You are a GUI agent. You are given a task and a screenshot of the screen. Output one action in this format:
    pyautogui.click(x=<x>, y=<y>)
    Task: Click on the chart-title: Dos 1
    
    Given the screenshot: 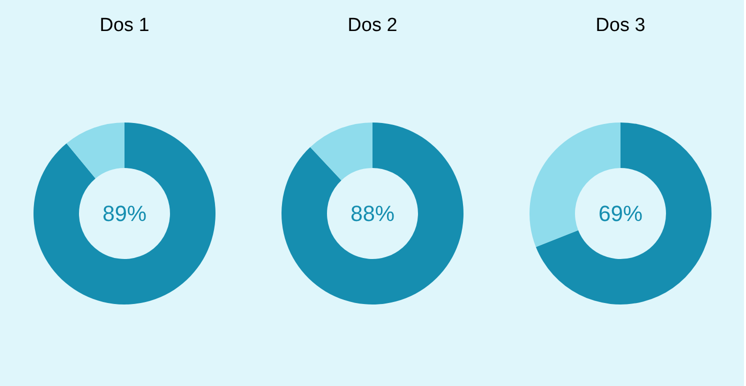 What is the action you would take?
    pyautogui.click(x=125, y=25)
    